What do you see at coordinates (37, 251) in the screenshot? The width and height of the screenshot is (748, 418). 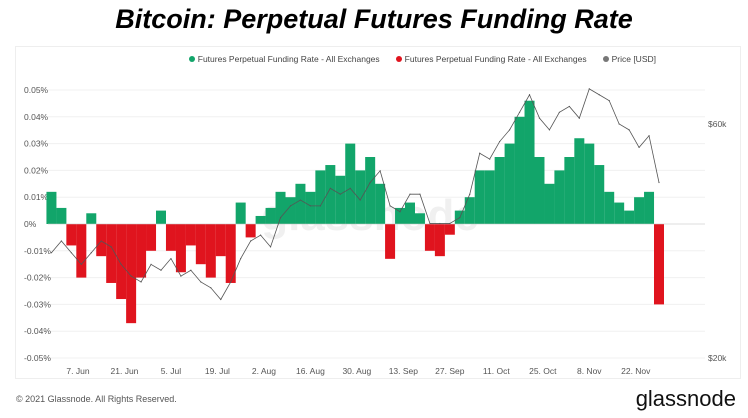 I see `y-tick-label: -0.01%` at bounding box center [37, 251].